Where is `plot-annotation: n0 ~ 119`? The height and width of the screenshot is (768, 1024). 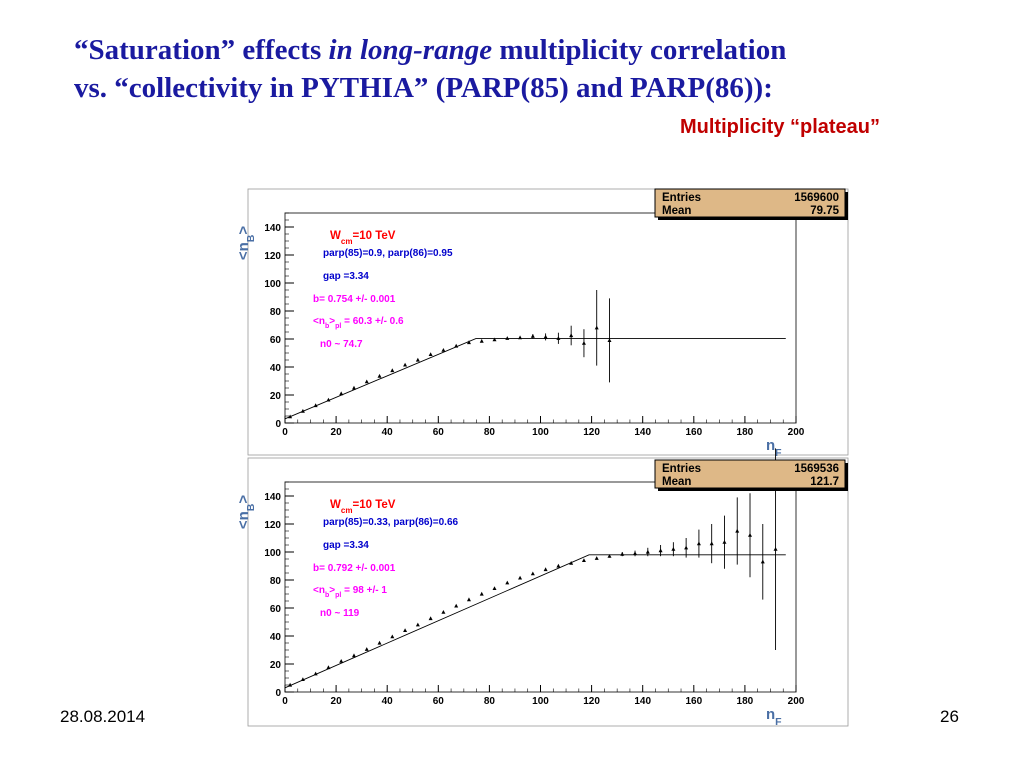 plot-annotation: n0 ~ 119 is located at coordinates (340, 613).